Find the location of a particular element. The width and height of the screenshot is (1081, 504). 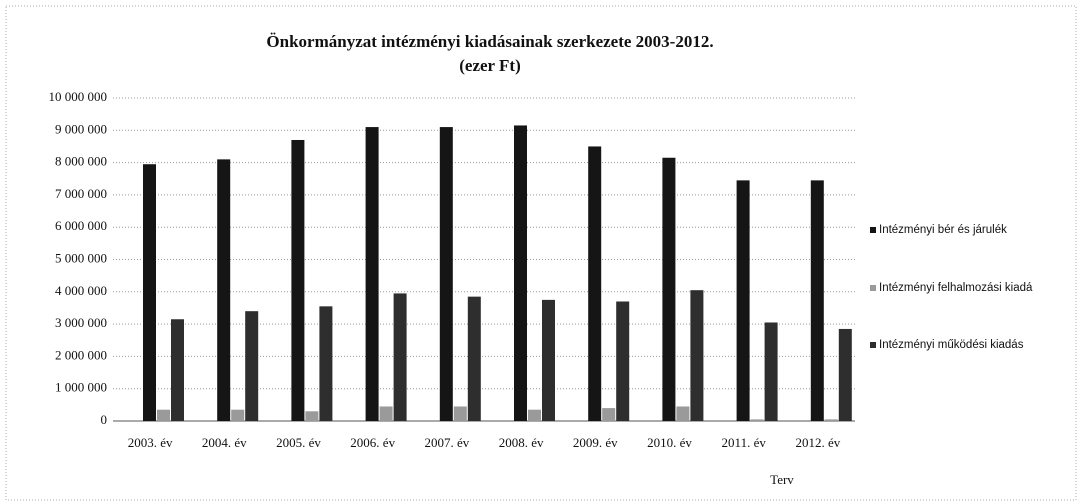

y-tick-label: 10 000 000 is located at coordinates (78, 96).